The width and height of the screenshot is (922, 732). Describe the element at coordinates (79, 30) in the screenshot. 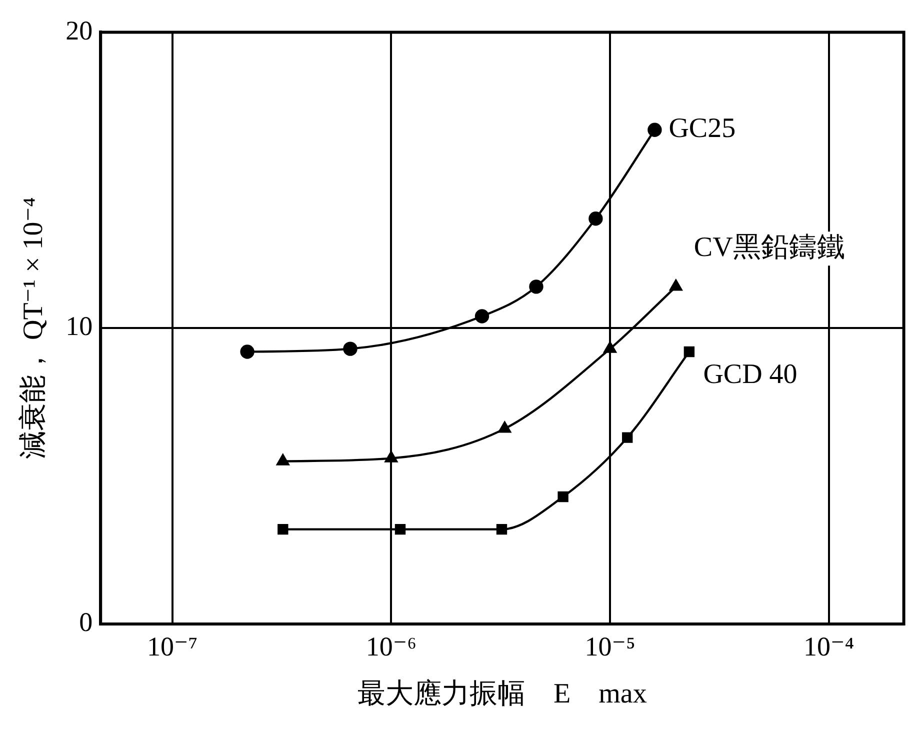

I see `y-tick-label: 20` at that location.